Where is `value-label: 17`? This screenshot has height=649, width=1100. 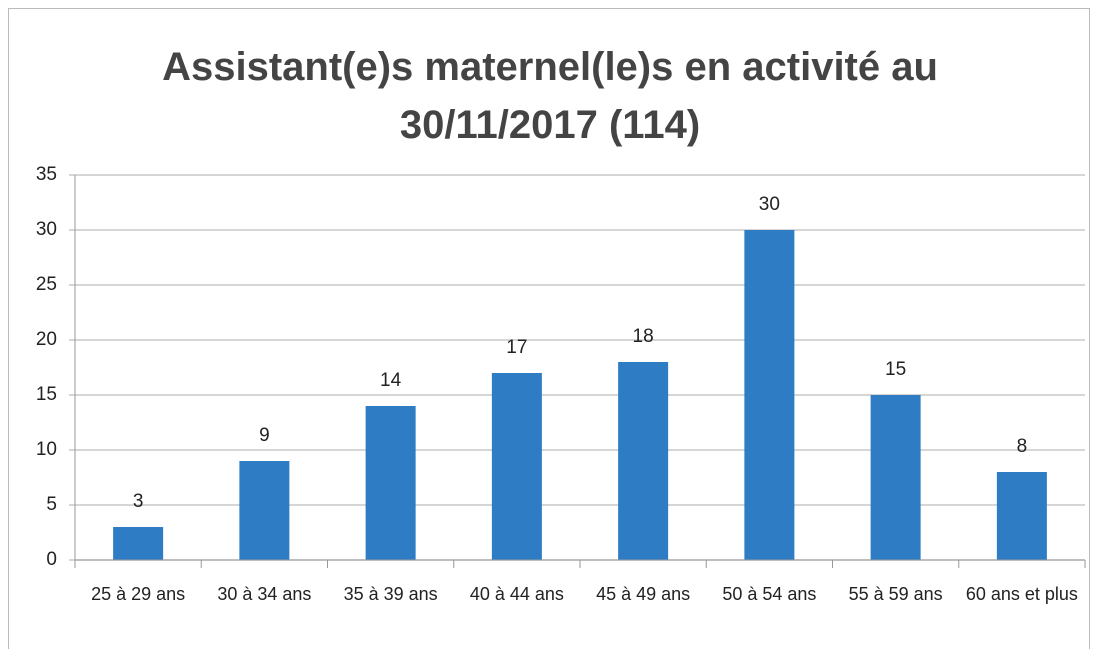 value-label: 17 is located at coordinates (516, 347).